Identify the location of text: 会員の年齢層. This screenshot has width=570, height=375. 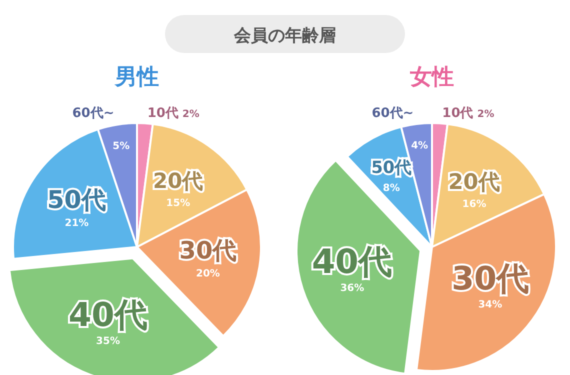
(284, 36).